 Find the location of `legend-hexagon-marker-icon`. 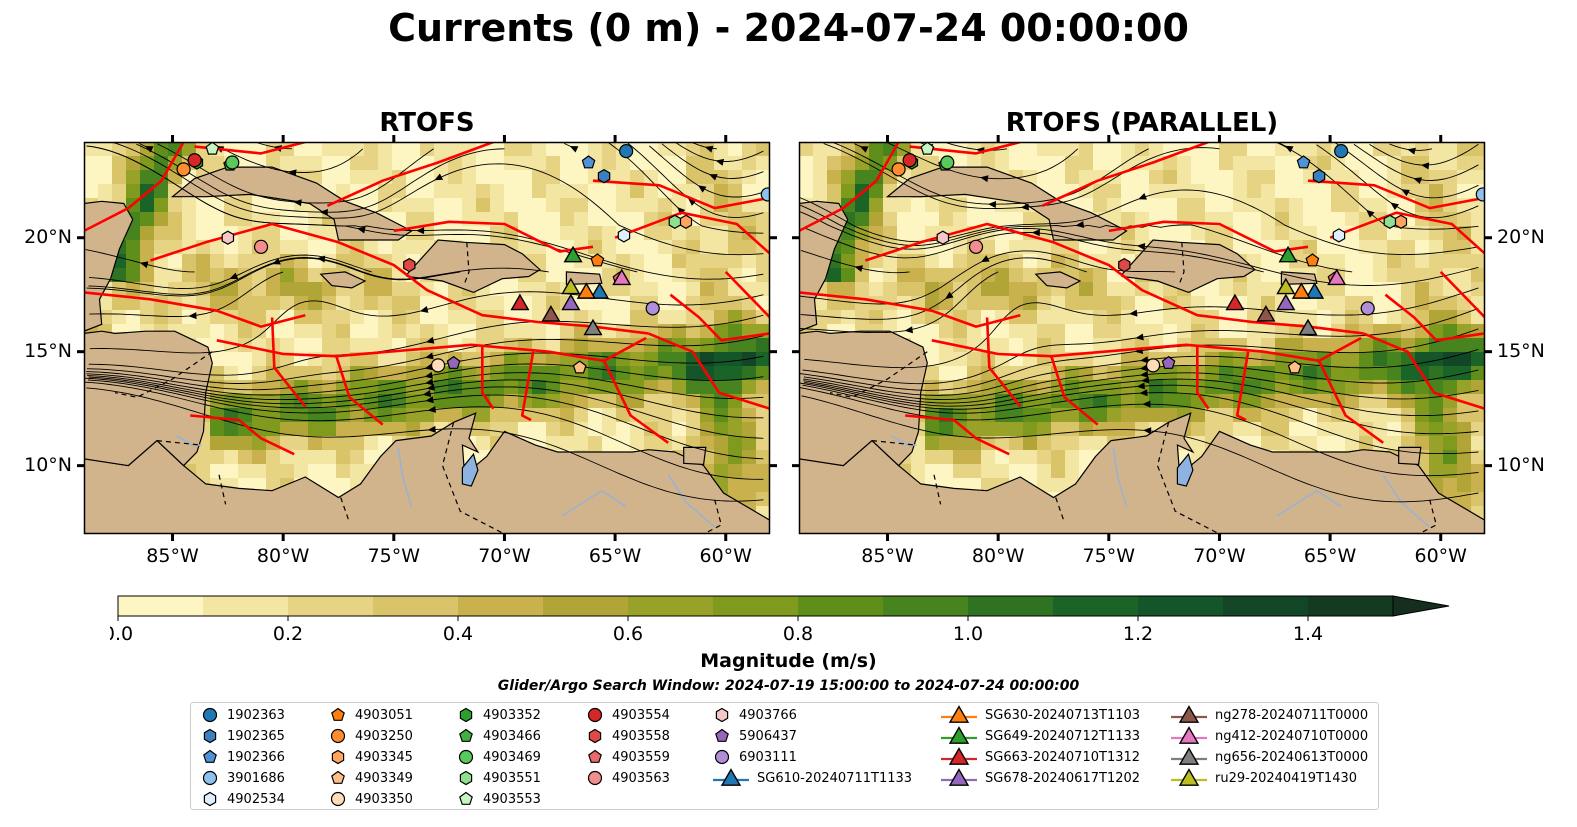

legend-hexagon-marker-icon is located at coordinates (338, 757).